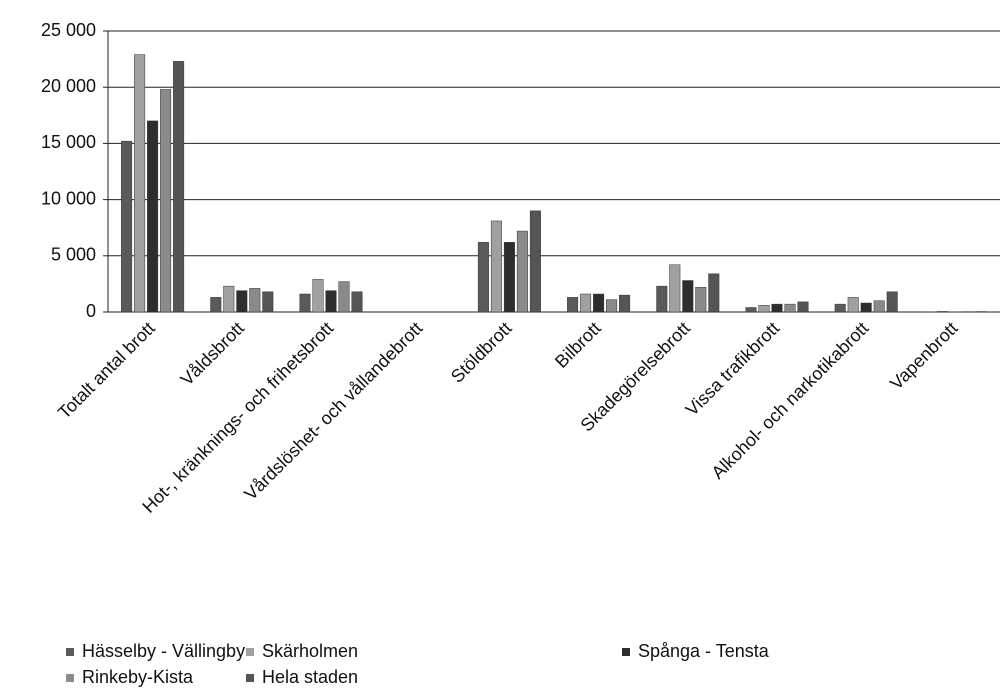 This screenshot has height=693, width=1004. Describe the element at coordinates (923, 355) in the screenshot. I see `x-tick-label: Vapenbrott` at that location.